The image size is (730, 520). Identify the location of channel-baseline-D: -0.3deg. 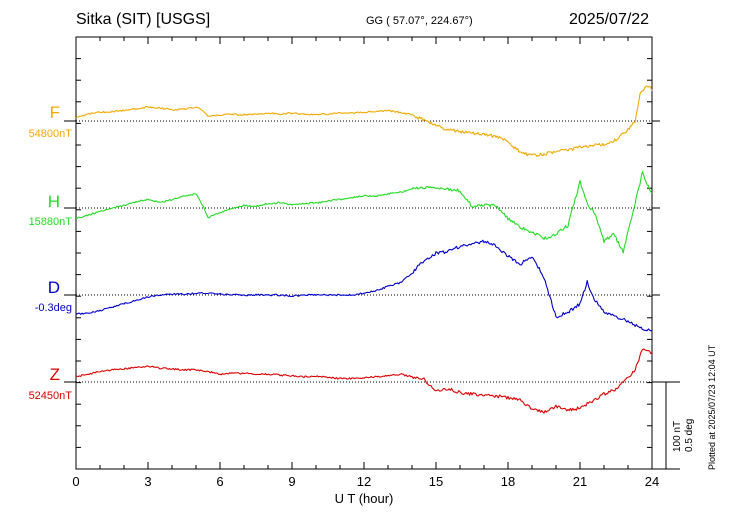
(53, 308).